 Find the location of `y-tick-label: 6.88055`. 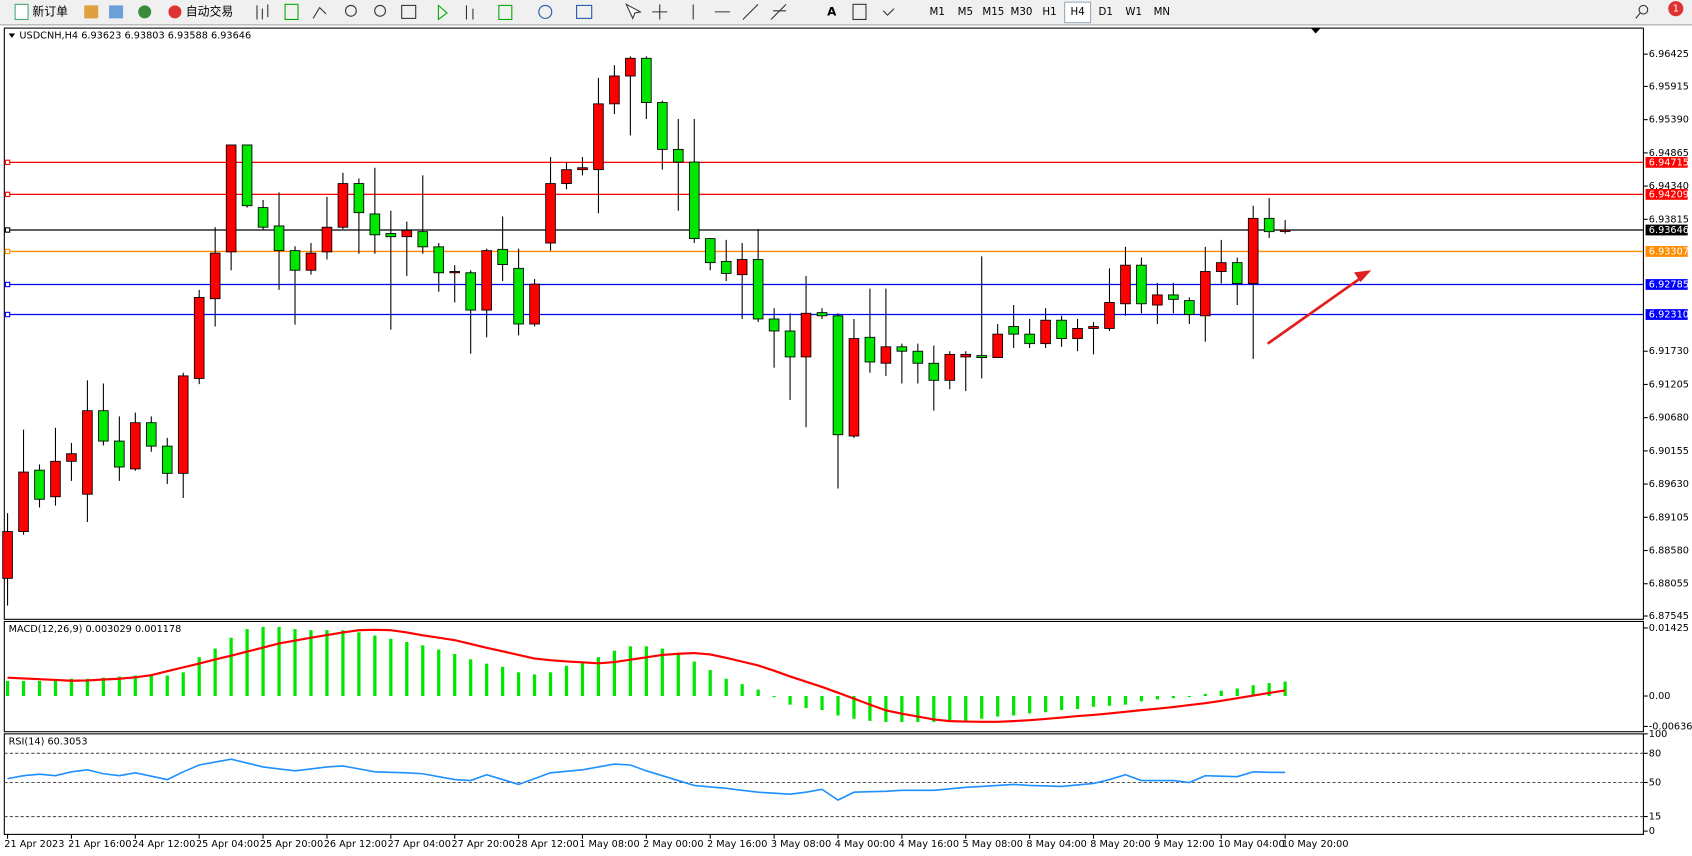

y-tick-label: 6.88055 is located at coordinates (1669, 584).